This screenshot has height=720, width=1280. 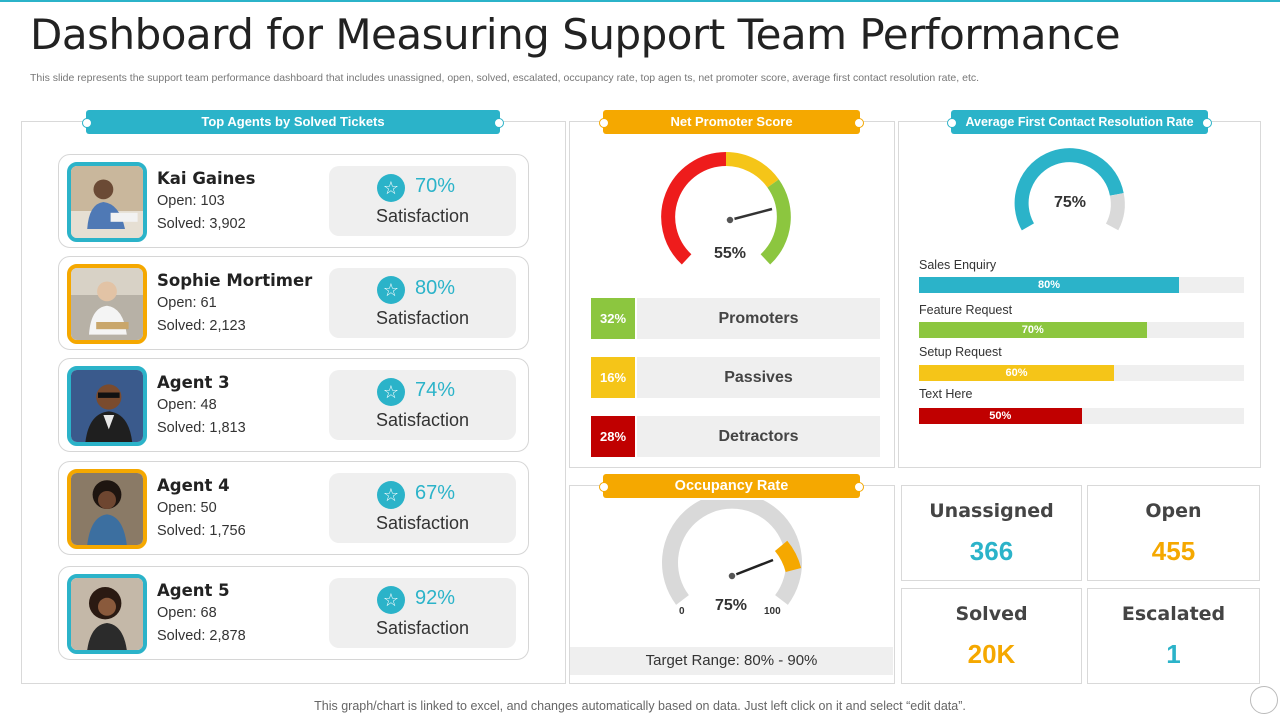 What do you see at coordinates (1173, 614) in the screenshot?
I see `stat-label: Escalated` at bounding box center [1173, 614].